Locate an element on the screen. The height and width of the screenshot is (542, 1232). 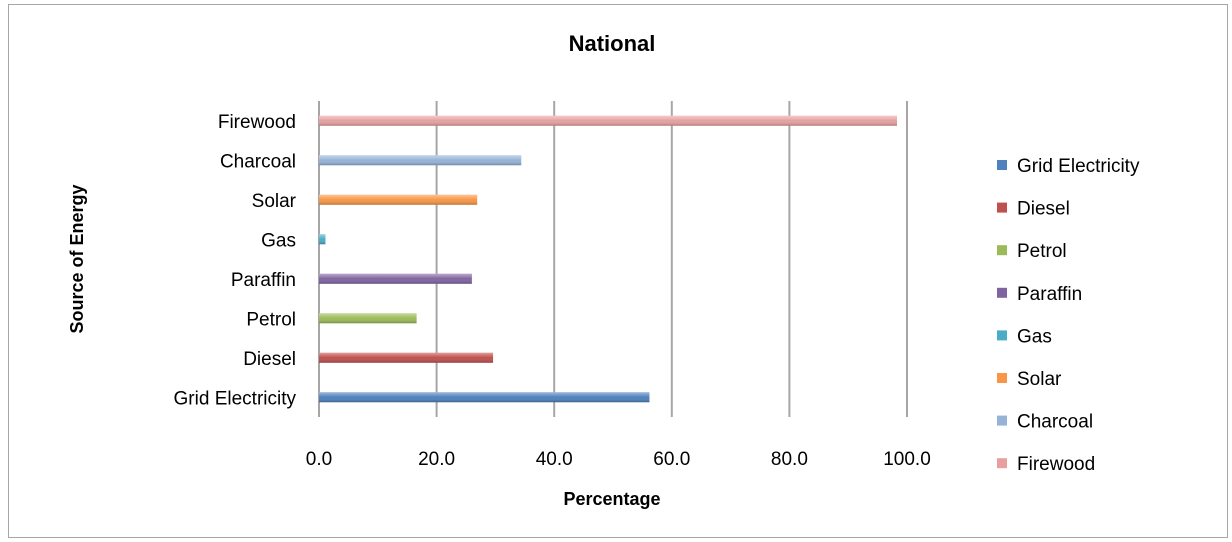
x-tick-label: 100.0 is located at coordinates (907, 459).